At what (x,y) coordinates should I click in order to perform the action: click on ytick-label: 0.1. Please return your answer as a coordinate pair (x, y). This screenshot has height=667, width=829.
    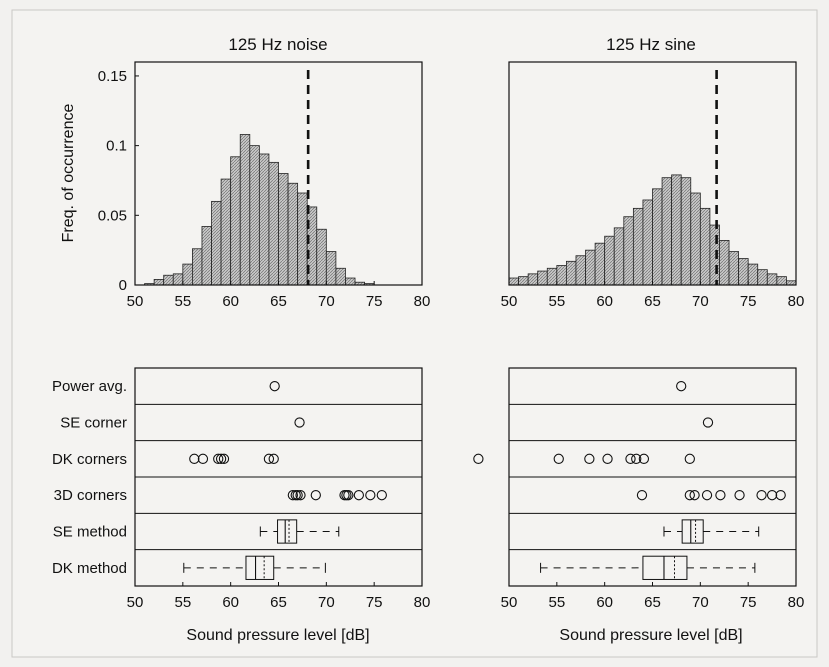
    Looking at the image, I should click on (116, 146).